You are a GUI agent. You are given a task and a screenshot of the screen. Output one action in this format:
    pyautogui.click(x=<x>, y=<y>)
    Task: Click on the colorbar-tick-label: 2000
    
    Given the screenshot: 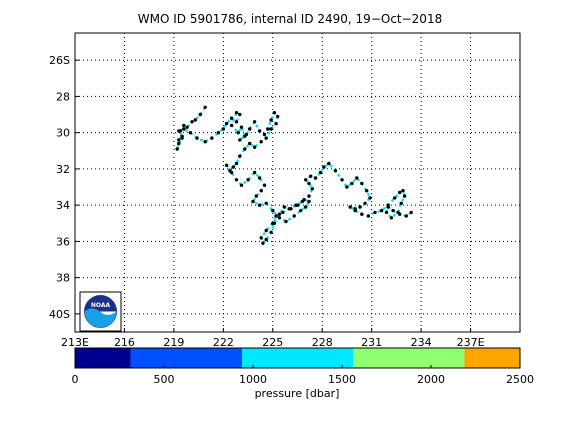 What is the action you would take?
    pyautogui.click(x=431, y=379)
    